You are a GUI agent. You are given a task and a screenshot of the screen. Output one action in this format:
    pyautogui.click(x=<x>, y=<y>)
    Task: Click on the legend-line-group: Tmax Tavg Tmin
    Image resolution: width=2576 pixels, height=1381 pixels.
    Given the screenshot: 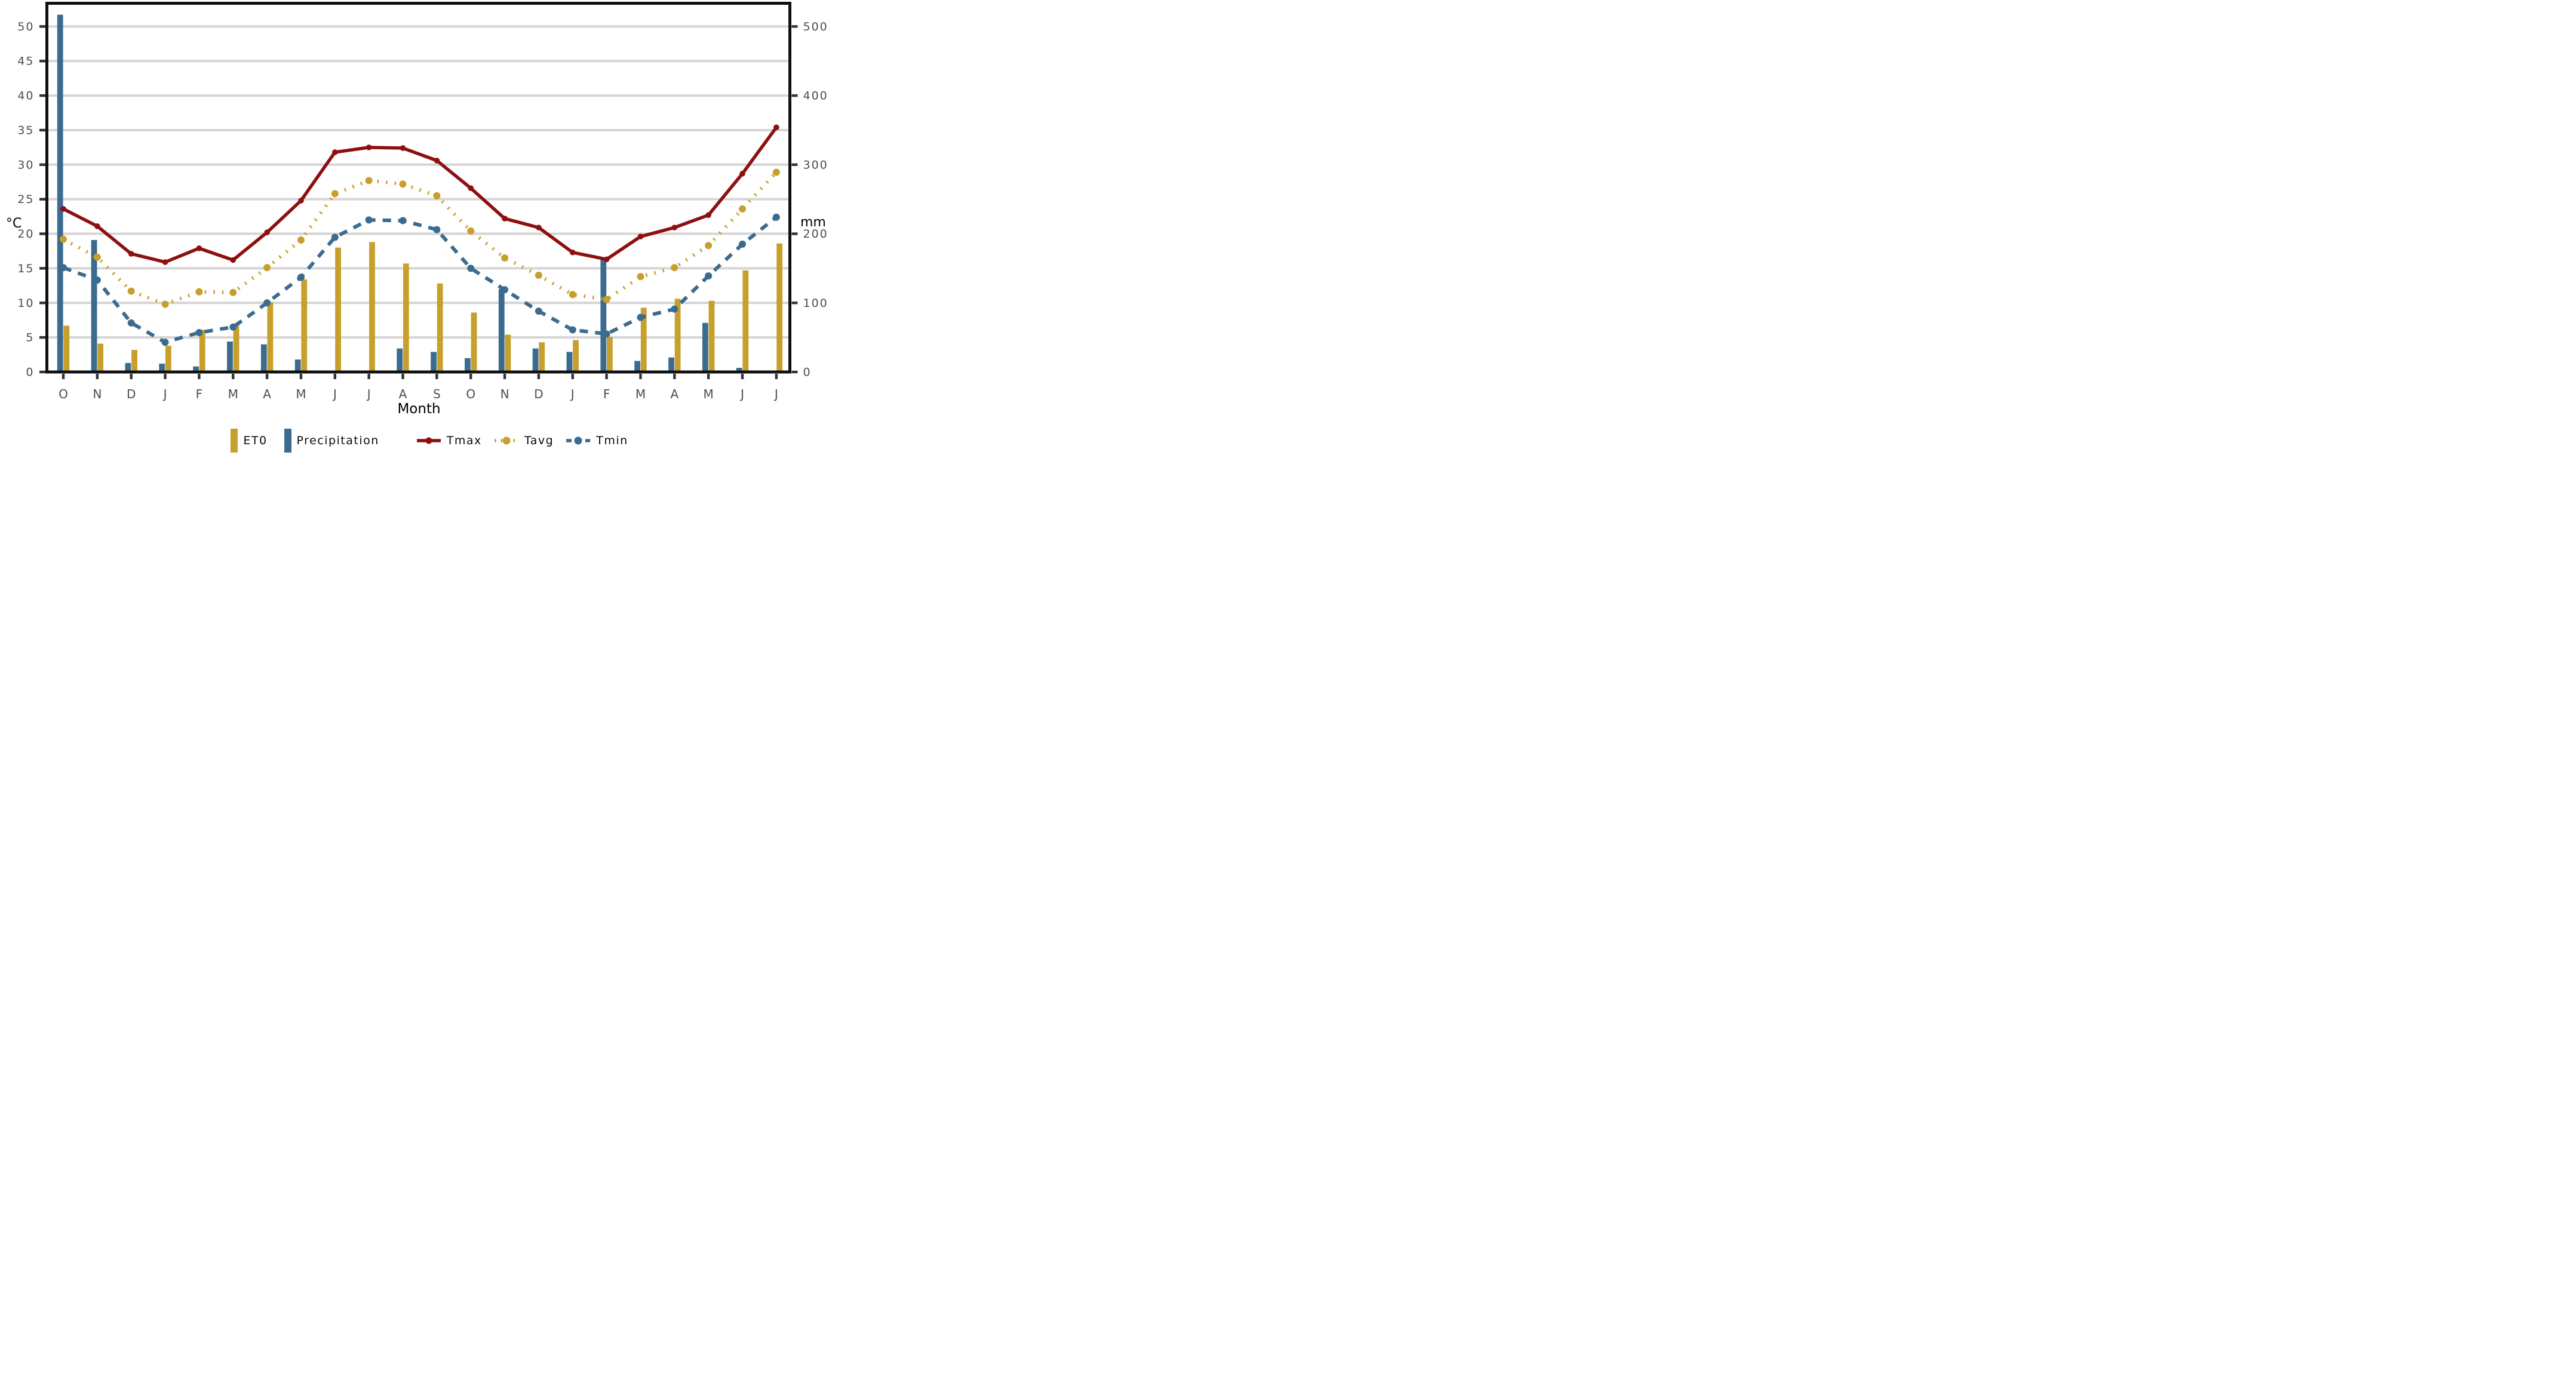 What is the action you would take?
    pyautogui.click(x=522, y=440)
    